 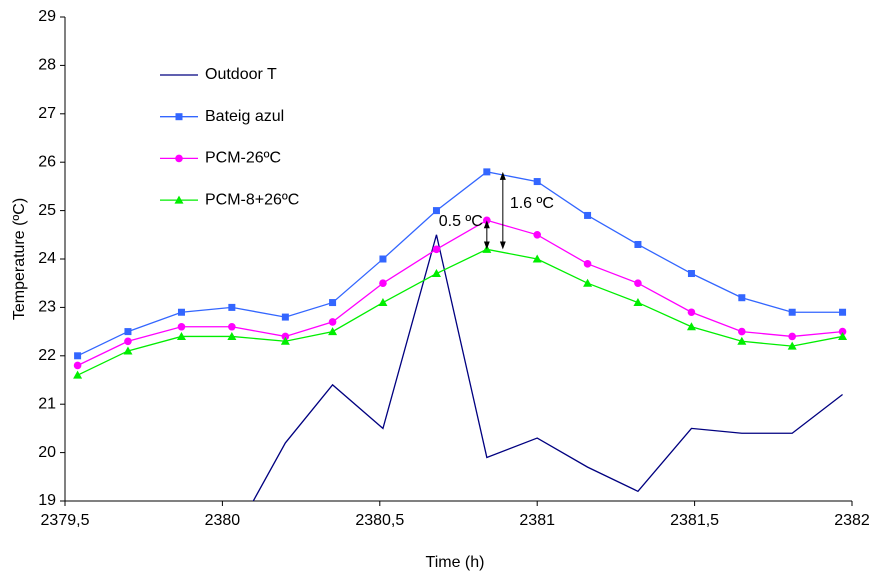 What do you see at coordinates (532, 203) in the screenshot?
I see `annotation: 1.6 ºC` at bounding box center [532, 203].